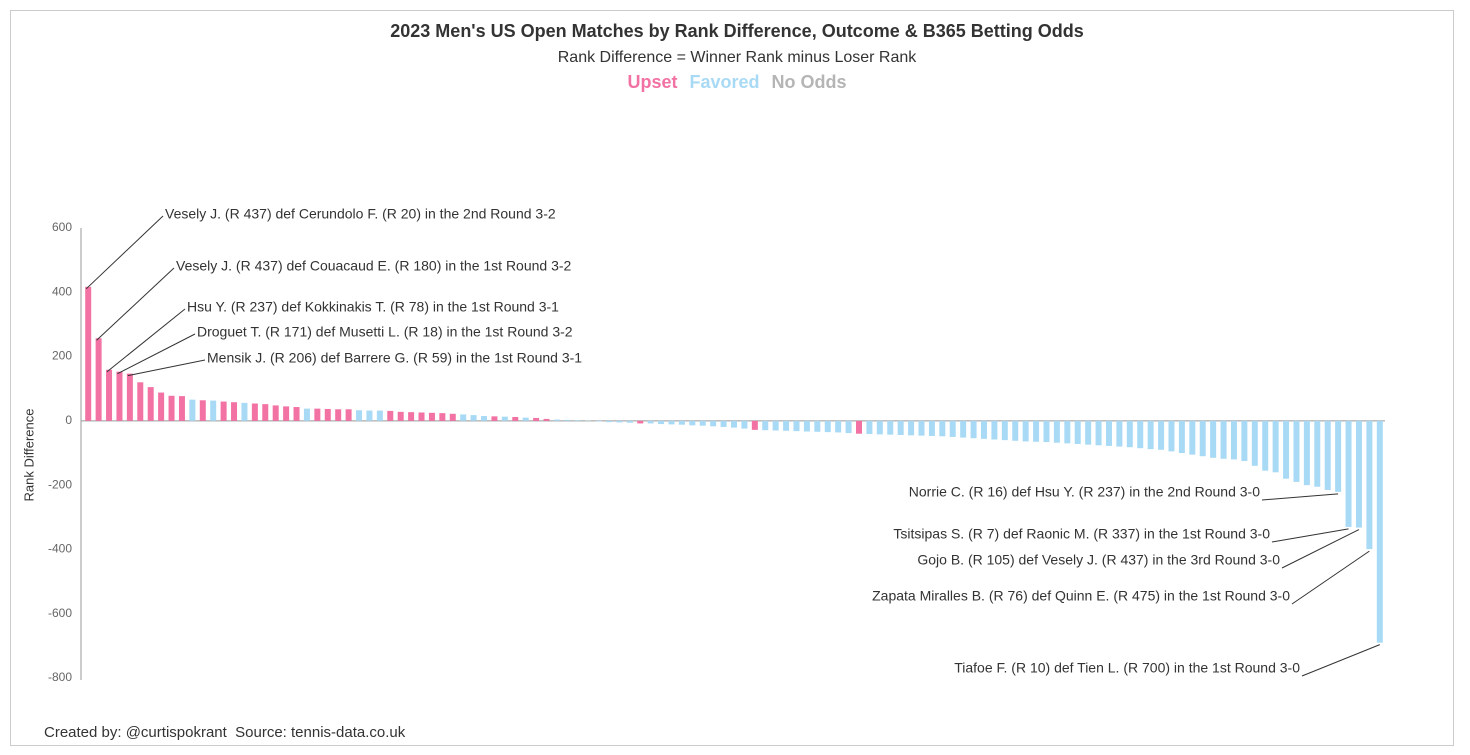 The height and width of the screenshot is (755, 1470). What do you see at coordinates (68, 420) in the screenshot?
I see `y-tick-label: 0` at bounding box center [68, 420].